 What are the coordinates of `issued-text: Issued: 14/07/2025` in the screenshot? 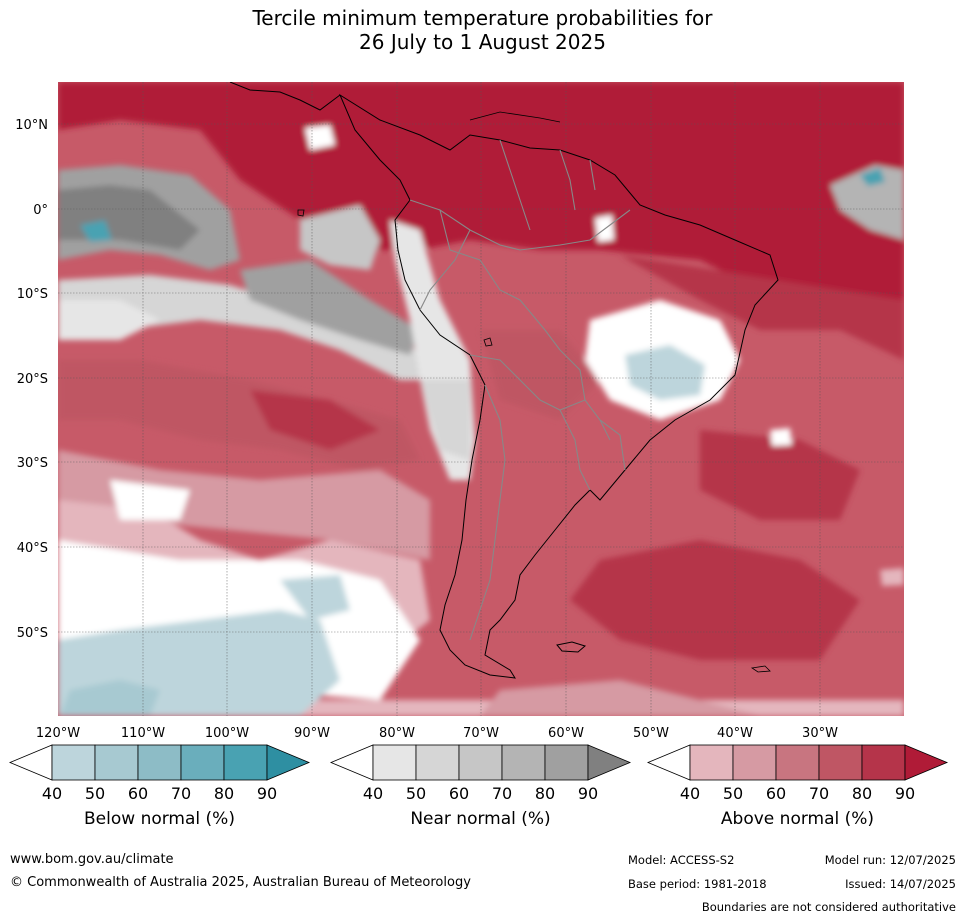 It's located at (900, 884).